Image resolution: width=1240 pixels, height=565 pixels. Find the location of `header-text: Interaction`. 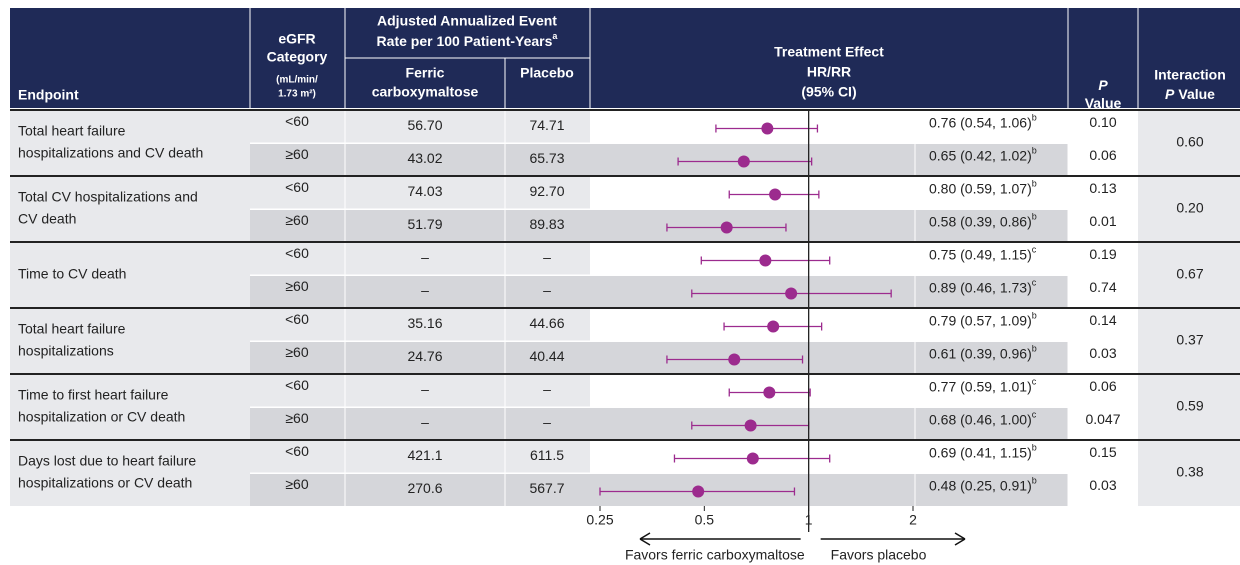

header-text: Interaction is located at coordinates (1190, 75).